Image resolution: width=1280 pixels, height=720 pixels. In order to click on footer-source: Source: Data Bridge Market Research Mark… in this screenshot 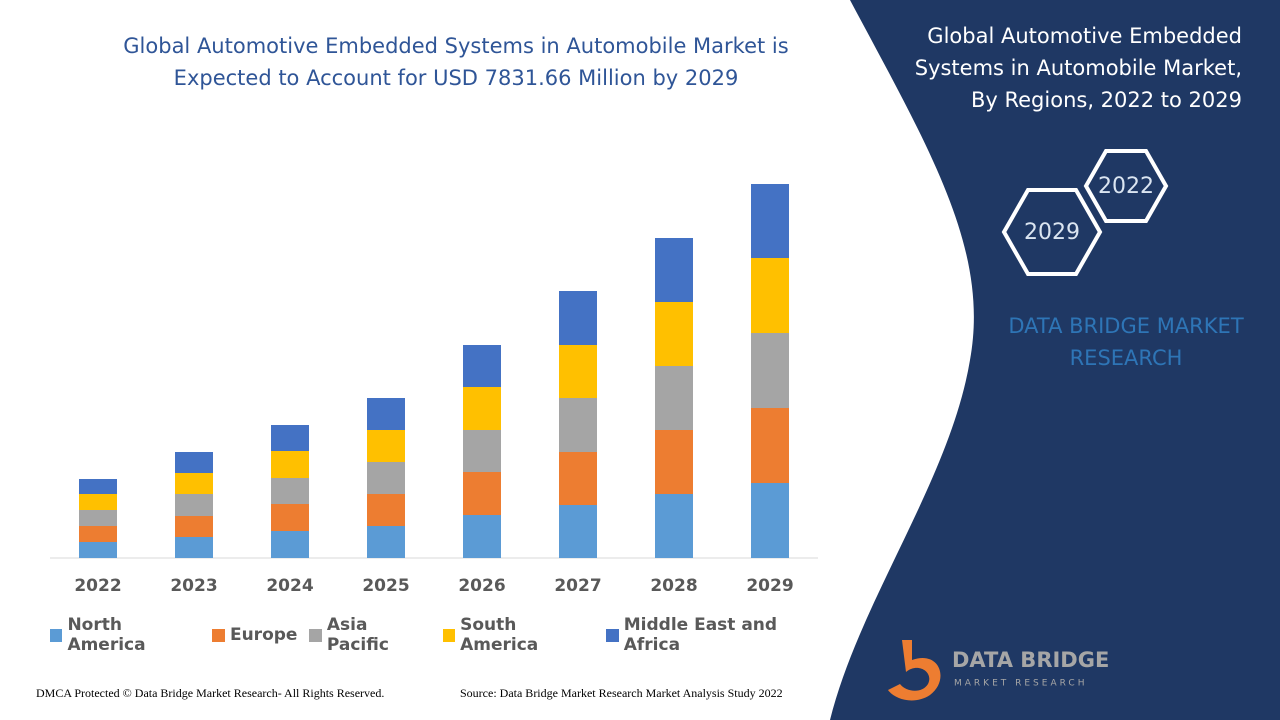, I will do `click(621, 693)`.